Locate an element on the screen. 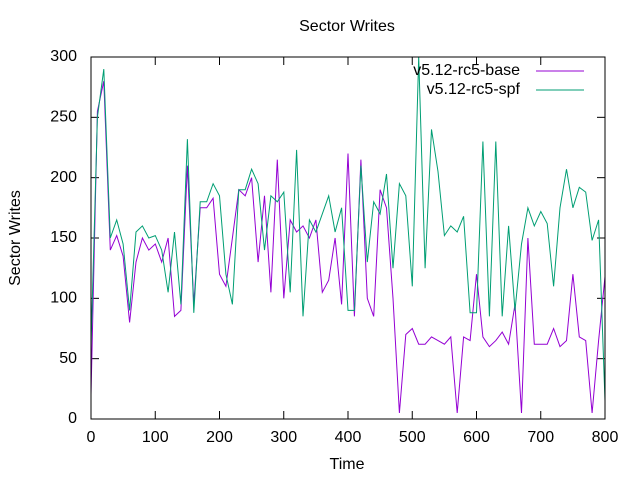 The image size is (640, 485). x-tick-label: 200 is located at coordinates (219, 437).